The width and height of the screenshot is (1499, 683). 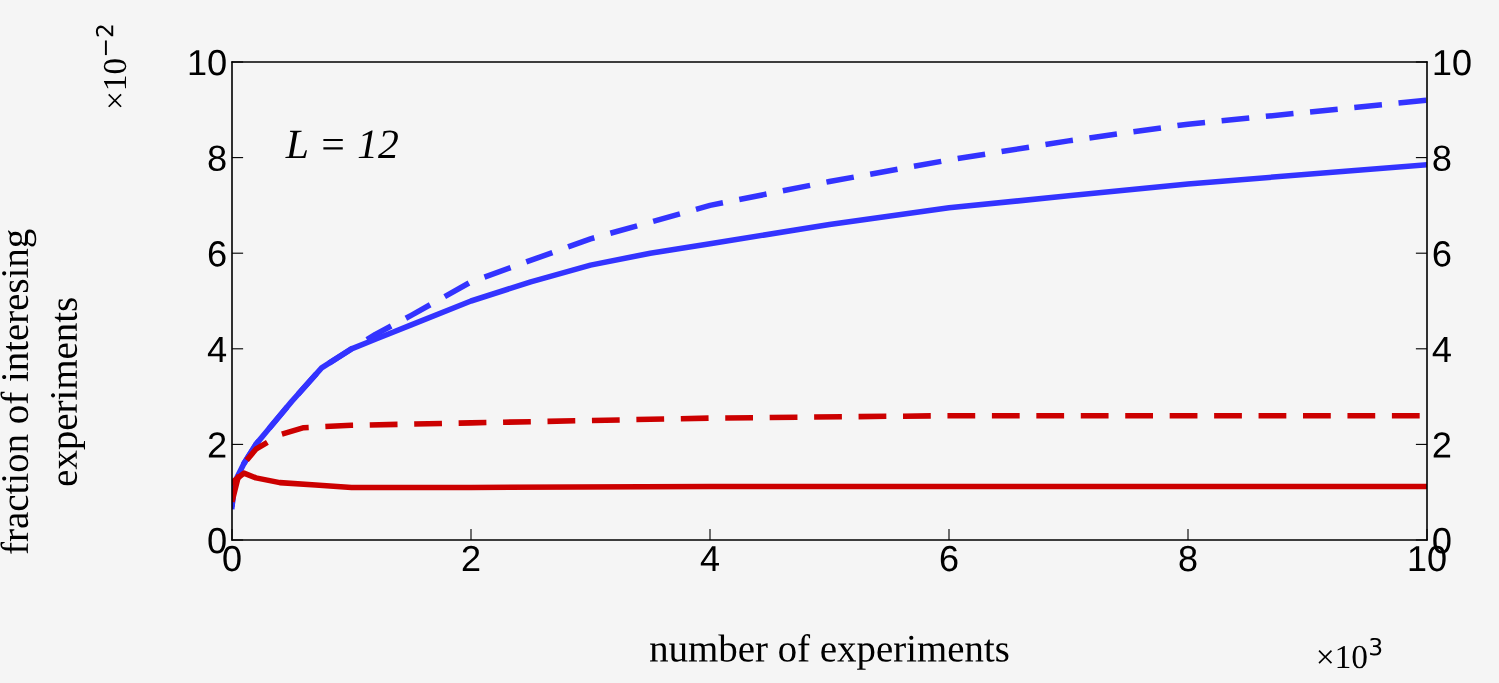 I want to click on y-axis-title: fraction of interesing experiments, so click(x=43, y=391).